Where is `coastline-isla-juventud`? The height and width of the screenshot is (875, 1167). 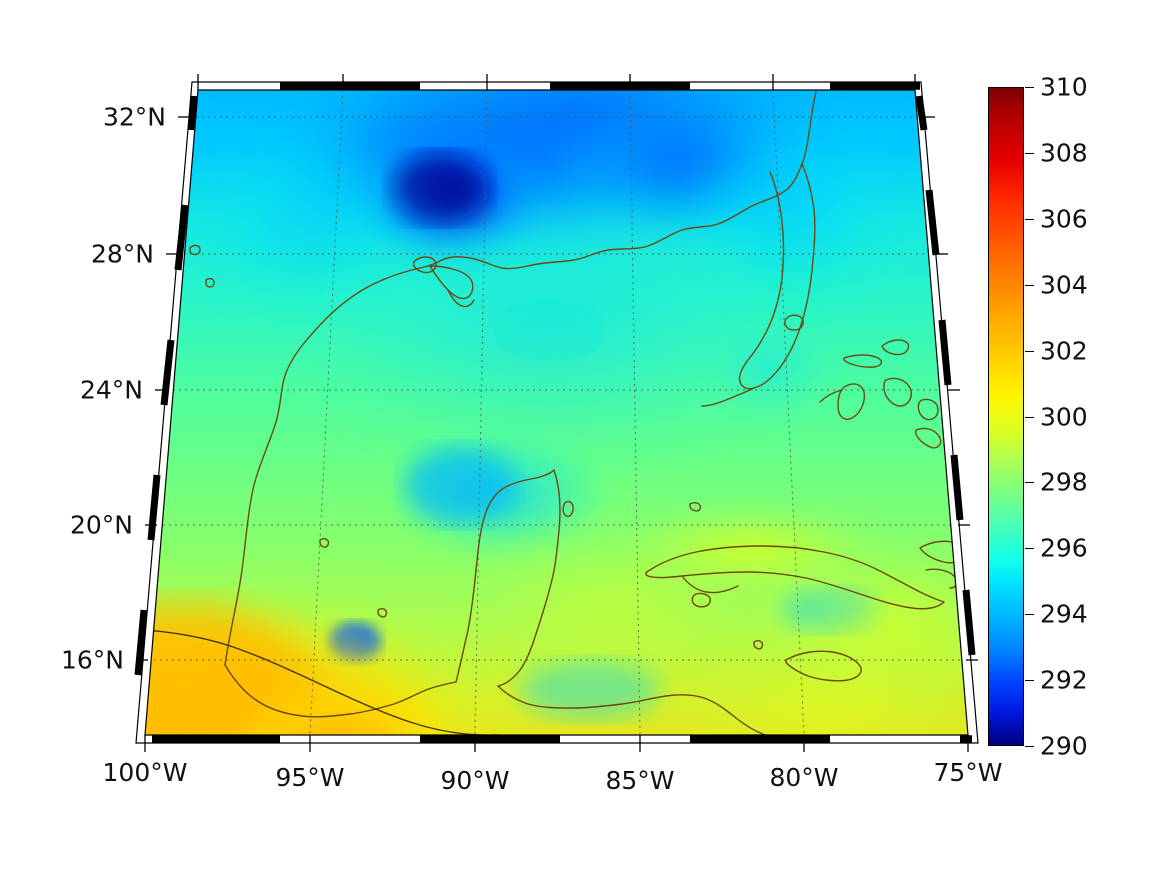
coastline-isla-juventud is located at coordinates (701, 600).